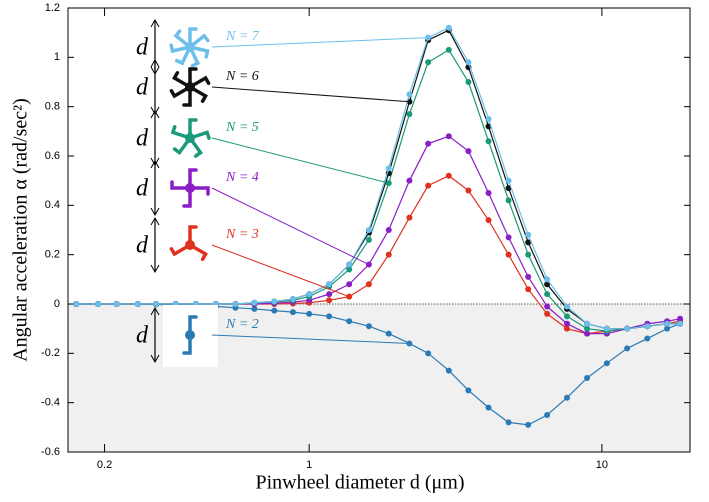 This screenshot has height=502, width=709. Describe the element at coordinates (50, 452) in the screenshot. I see `y-tick-label: -0.6` at that location.